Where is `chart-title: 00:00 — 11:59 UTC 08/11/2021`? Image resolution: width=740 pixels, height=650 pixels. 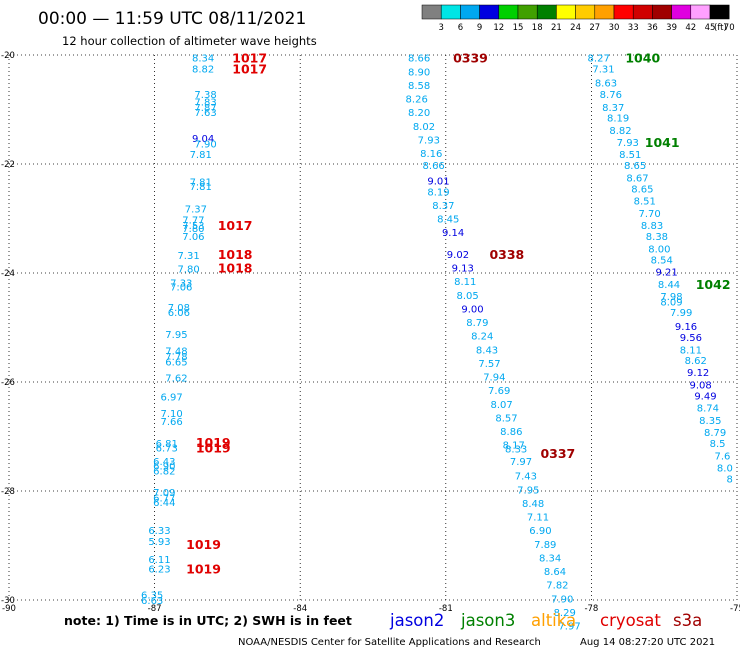 chart-title: 00:00 — 11:59 UTC 08/11/2021 is located at coordinates (172, 19).